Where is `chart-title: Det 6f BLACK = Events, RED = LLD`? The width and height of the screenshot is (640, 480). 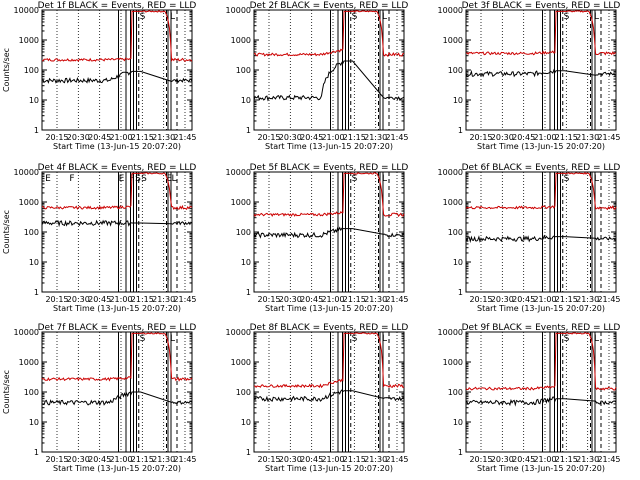
chart-title: Det 6f BLACK = Events, RED = LLD is located at coordinates (541, 168).